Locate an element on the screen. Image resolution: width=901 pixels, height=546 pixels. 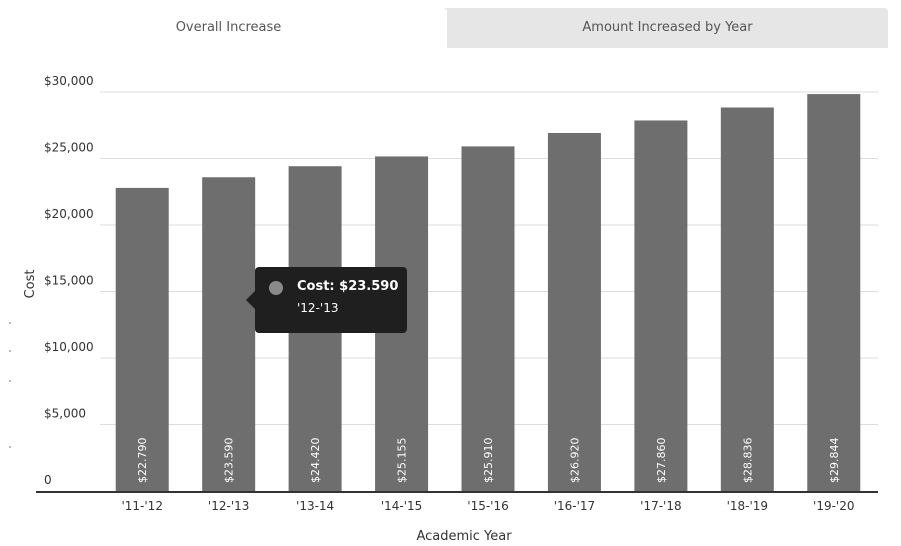
x-tick-label: '12-'13 is located at coordinates (228, 506).